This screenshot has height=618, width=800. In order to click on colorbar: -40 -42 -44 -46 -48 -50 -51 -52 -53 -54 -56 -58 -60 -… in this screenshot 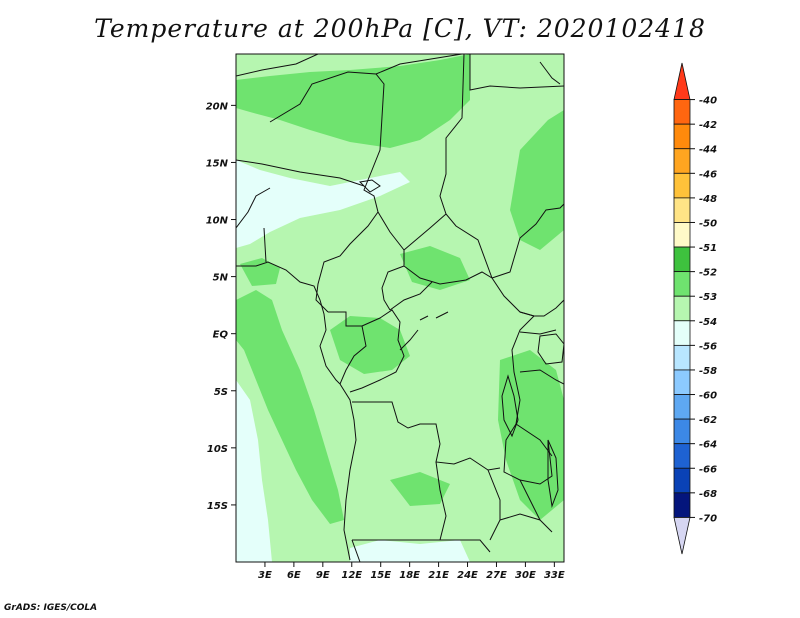, I will do `click(695, 308)`.